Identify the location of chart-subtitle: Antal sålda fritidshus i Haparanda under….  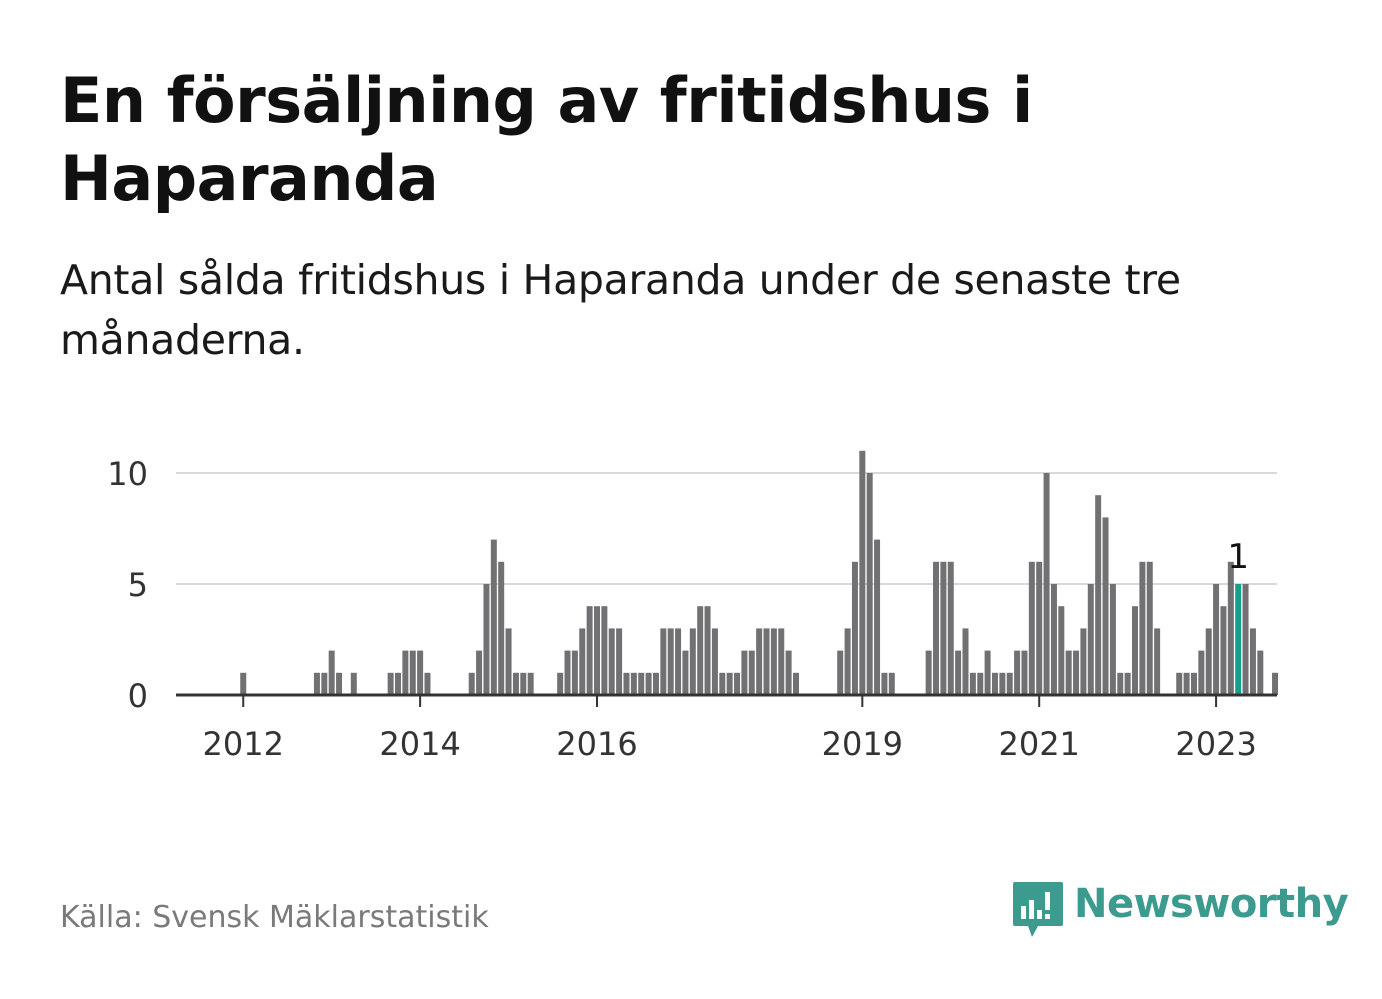
(620, 310).